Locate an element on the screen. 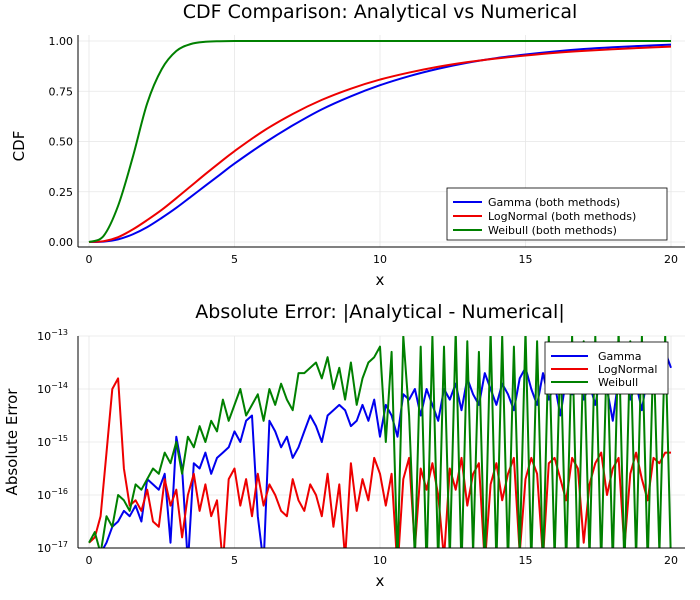 The image size is (700, 600). panel1-x-tick-label: 15 is located at coordinates (526, 259).